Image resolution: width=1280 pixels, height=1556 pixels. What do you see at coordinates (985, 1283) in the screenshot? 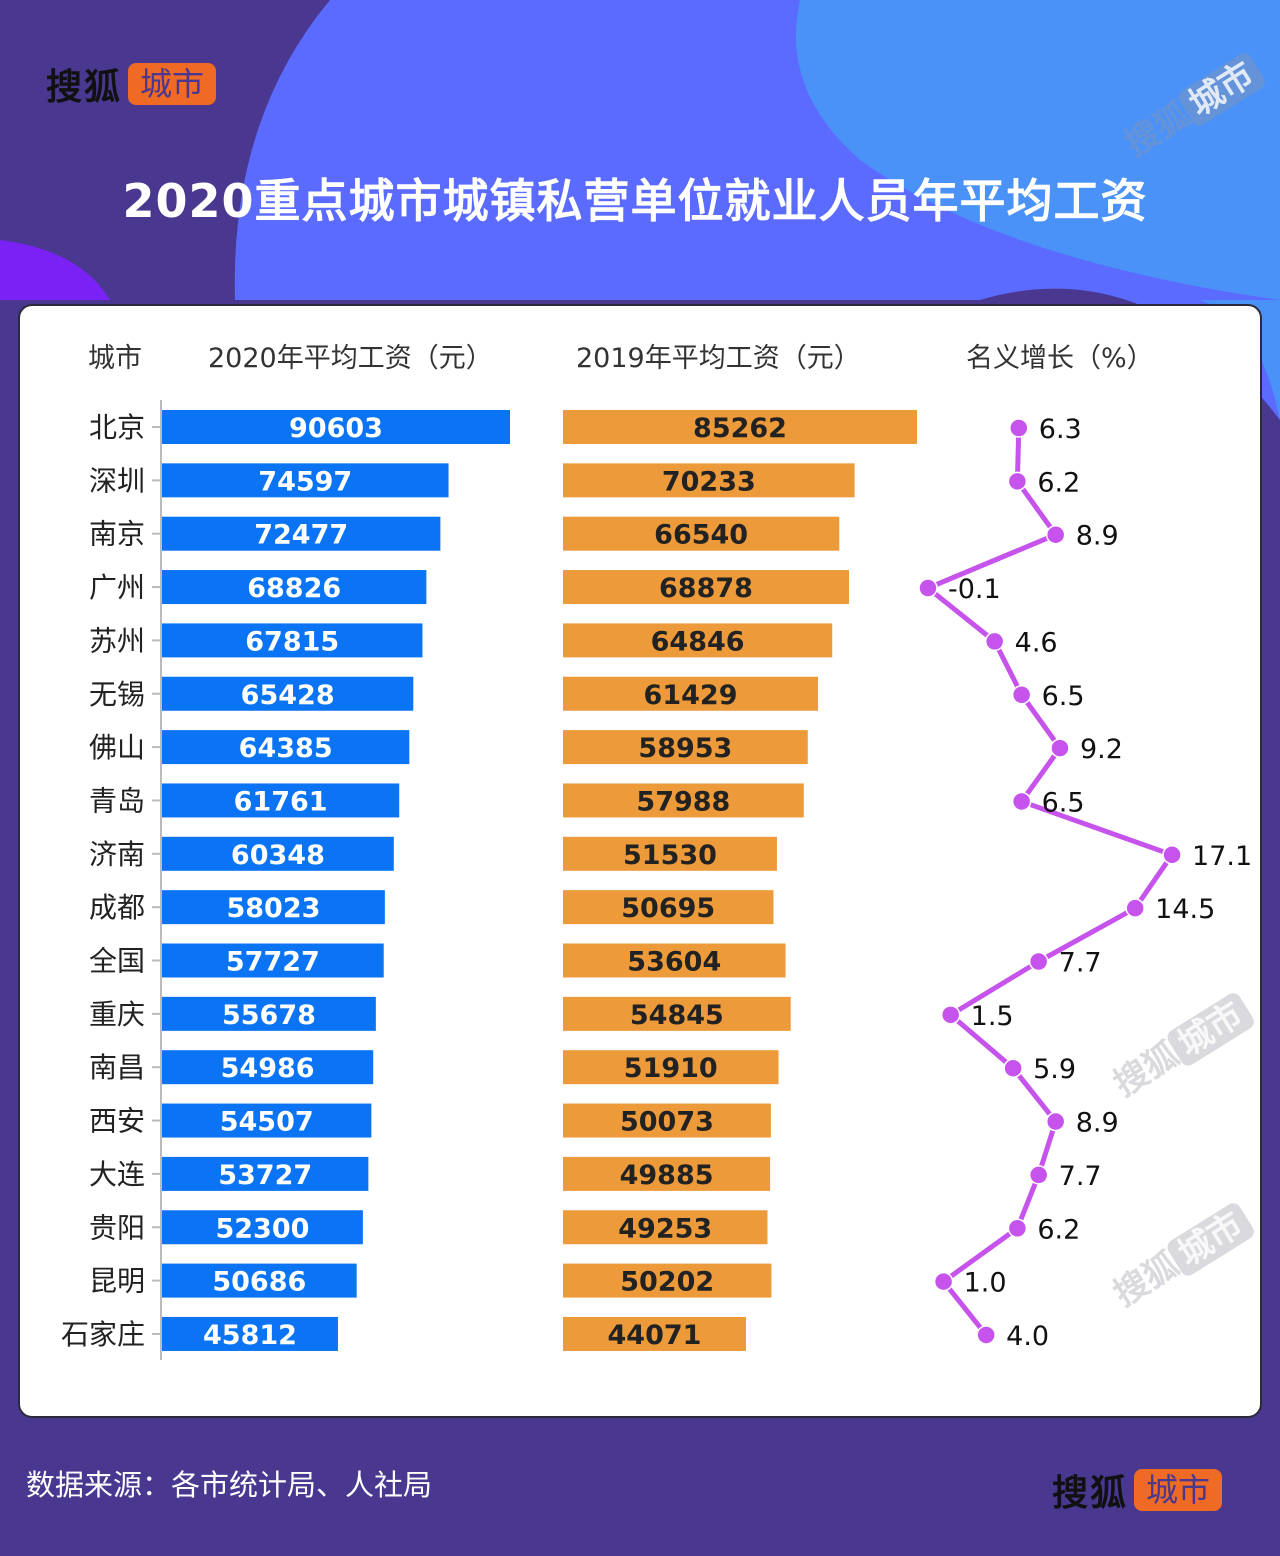
I see `growth-label: 1.0` at bounding box center [985, 1283].